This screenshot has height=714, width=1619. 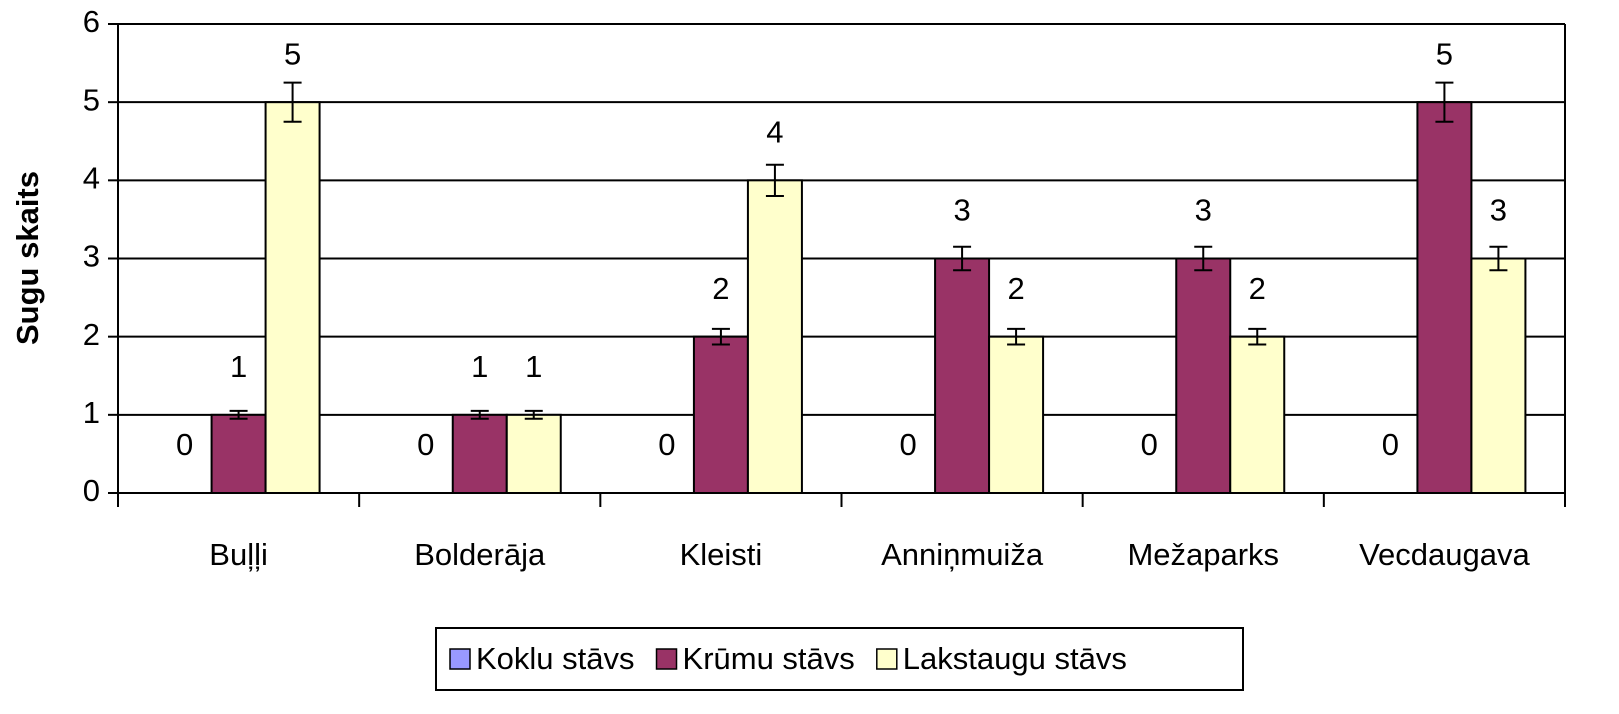 What do you see at coordinates (480, 554) in the screenshot?
I see `x-tick-label: Bolderāja` at bounding box center [480, 554].